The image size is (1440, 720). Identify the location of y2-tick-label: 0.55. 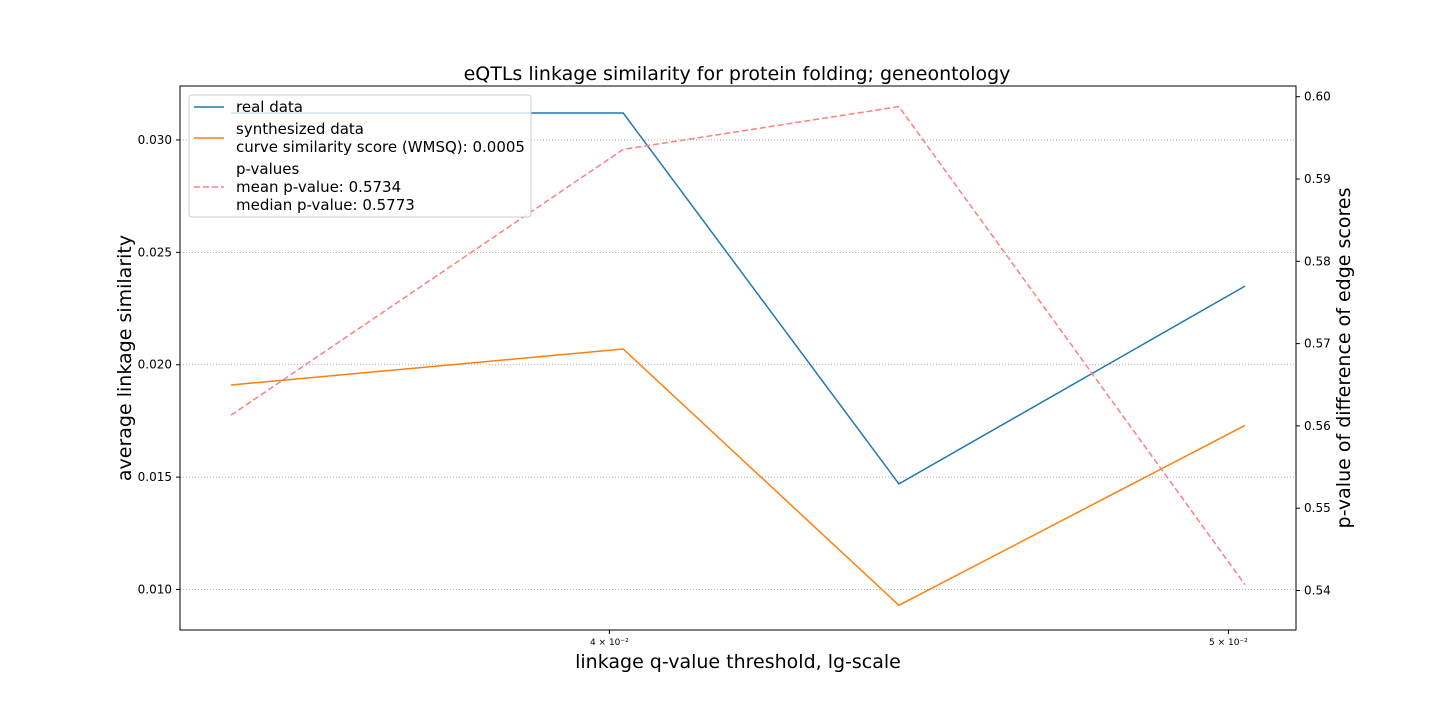
(1317, 508).